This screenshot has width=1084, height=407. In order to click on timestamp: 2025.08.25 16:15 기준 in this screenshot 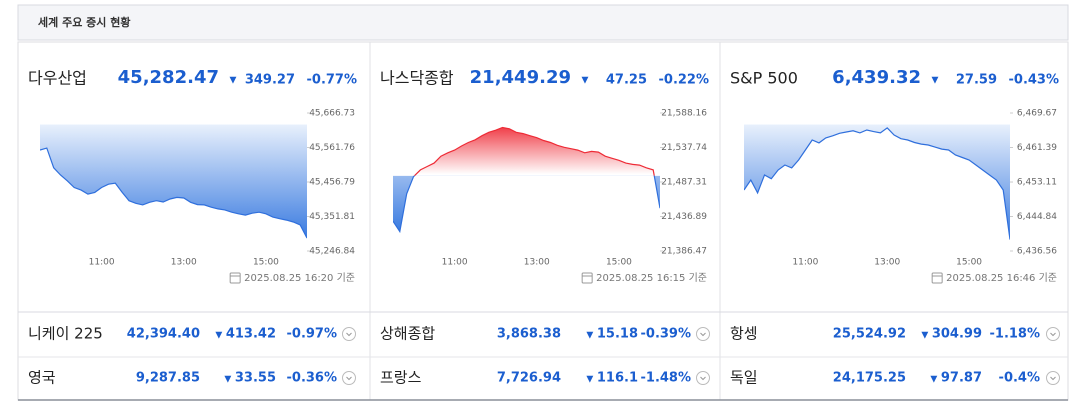, I will do `click(651, 278)`.